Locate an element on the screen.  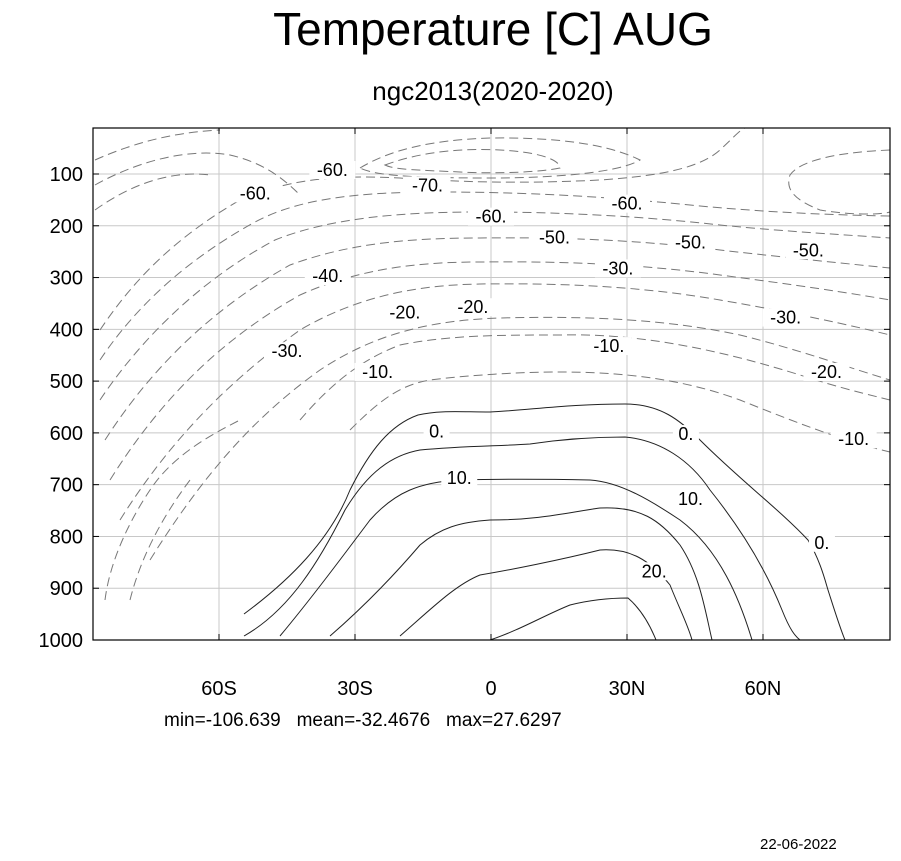
date-stamp: 22-06-2022 is located at coordinates (798, 844).